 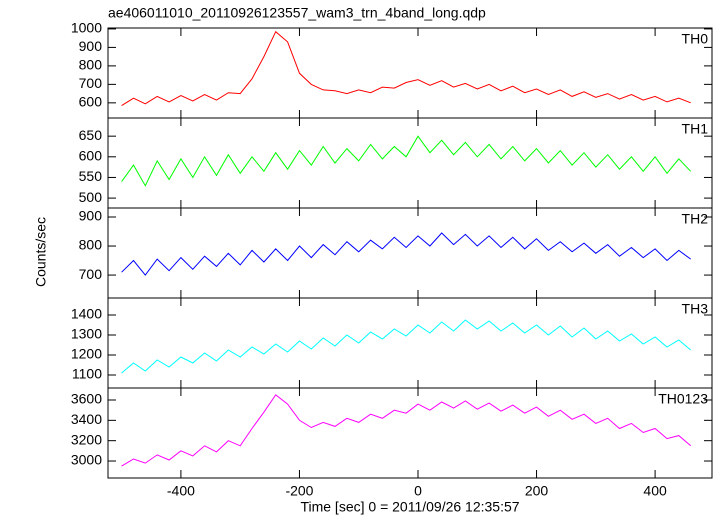 I want to click on y-tick-label: 1300, so click(x=86, y=334).